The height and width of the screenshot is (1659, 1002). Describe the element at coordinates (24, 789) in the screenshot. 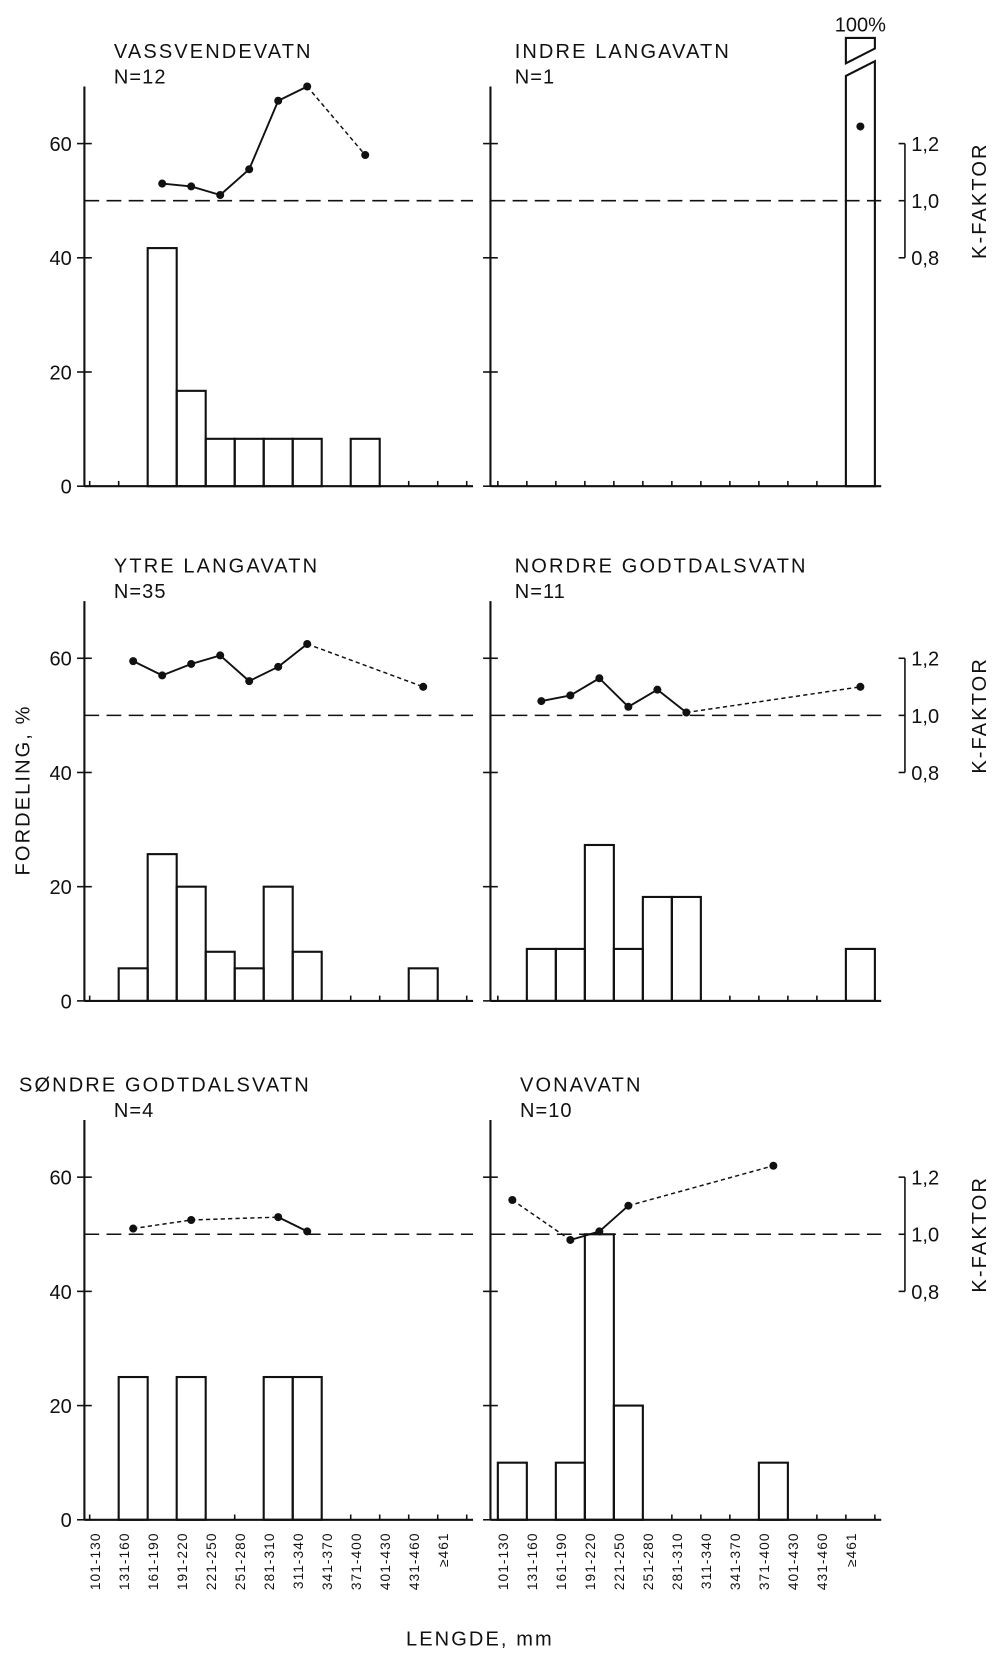

I see `y-axis-label: FORDELING, %` at that location.